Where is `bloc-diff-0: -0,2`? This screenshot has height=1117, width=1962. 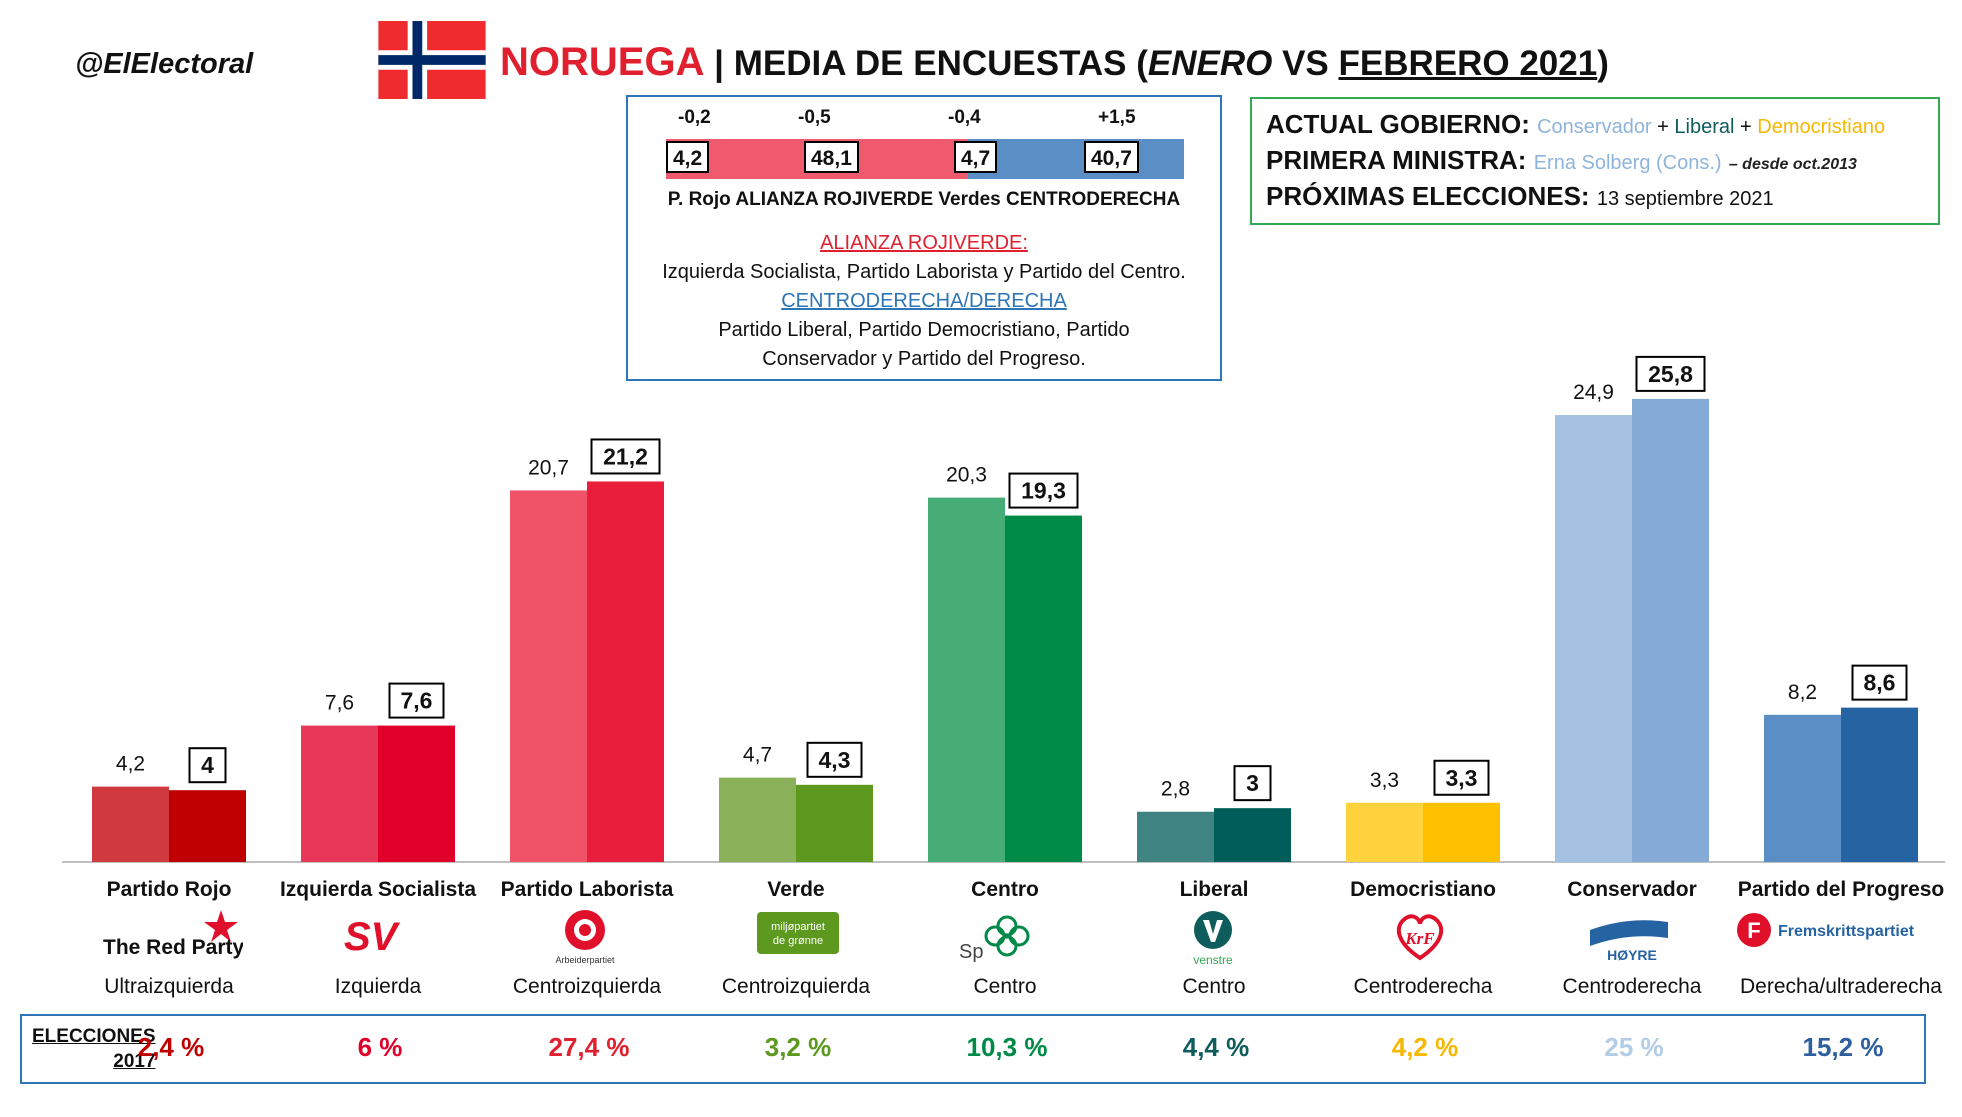
bloc-diff-0: -0,2 is located at coordinates (694, 117).